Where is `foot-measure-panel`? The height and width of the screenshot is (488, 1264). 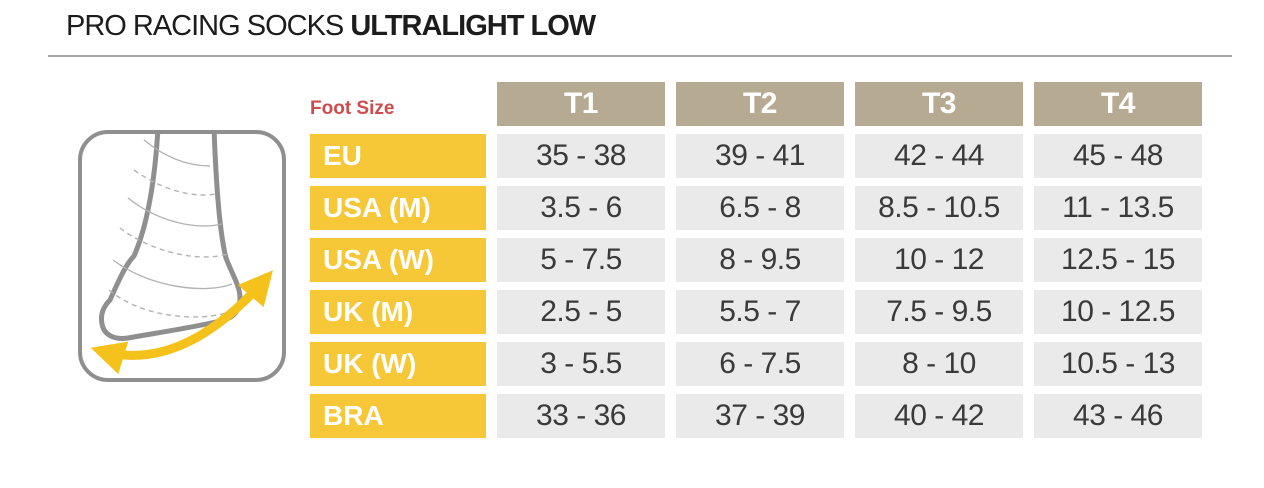
foot-measure-panel is located at coordinates (182, 256).